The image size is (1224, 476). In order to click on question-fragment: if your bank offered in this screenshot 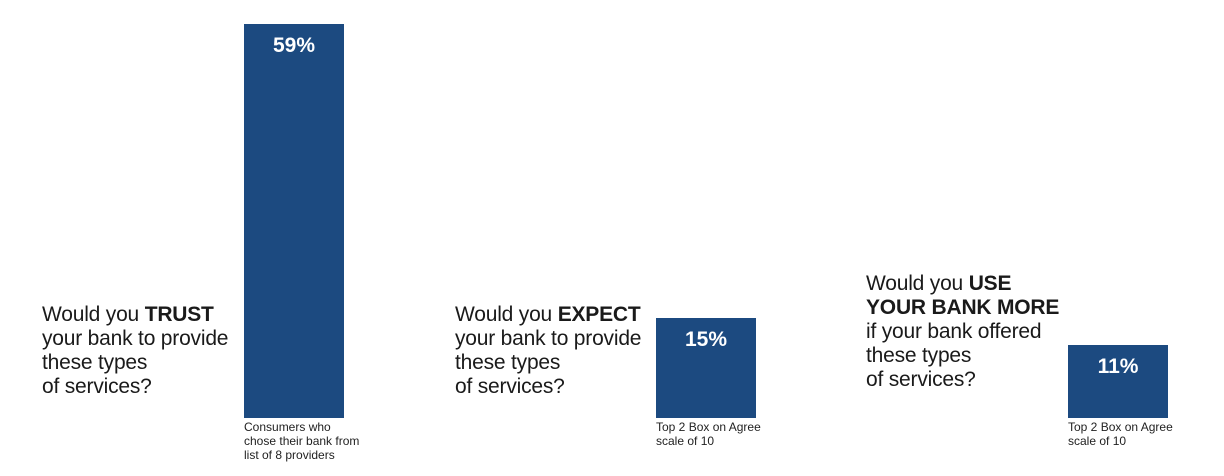, I will do `click(954, 331)`.